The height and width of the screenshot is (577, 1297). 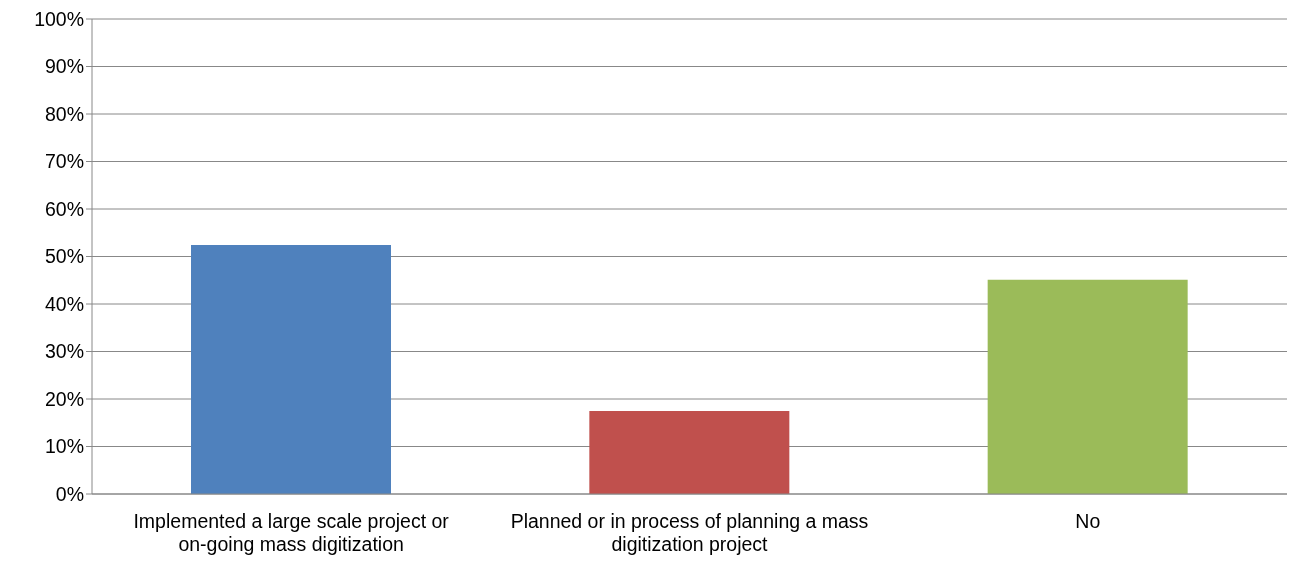 I want to click on y-tick-label: 80%, so click(x=64, y=113).